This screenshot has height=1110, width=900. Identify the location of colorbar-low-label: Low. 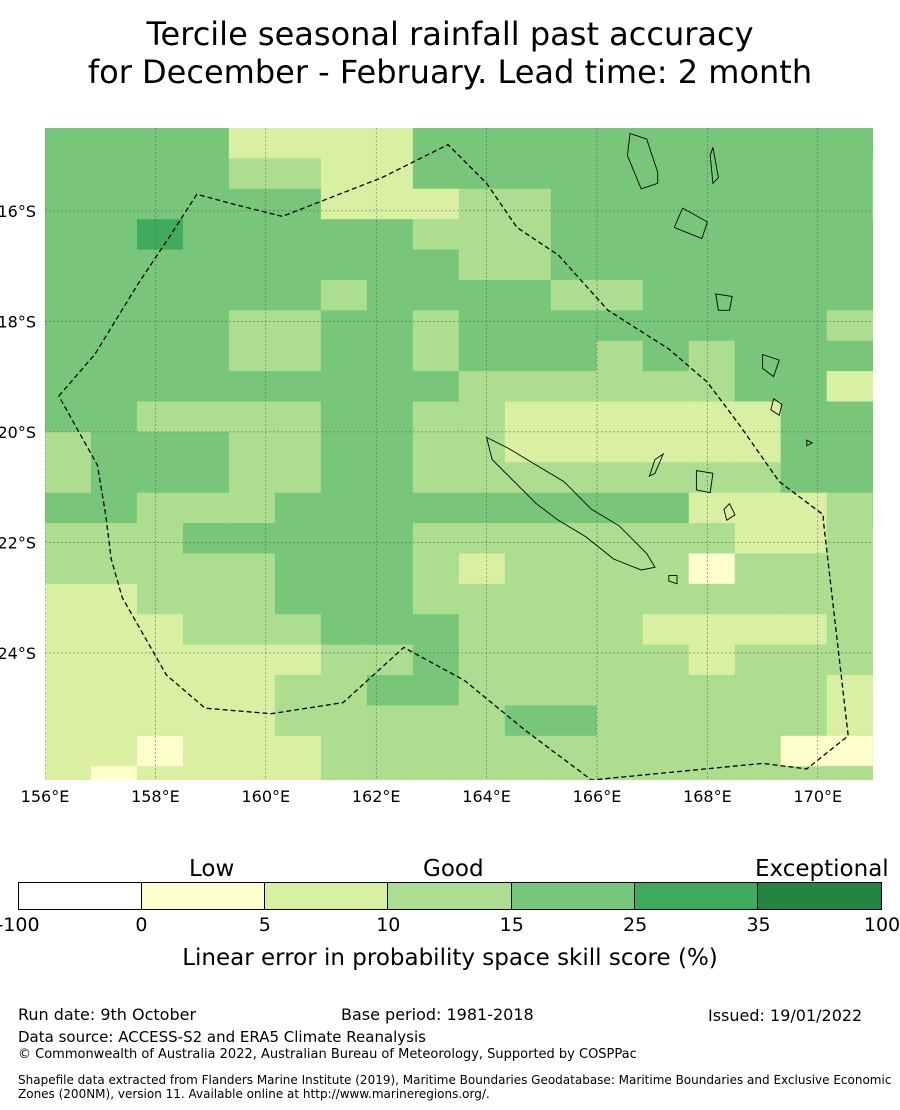
(212, 869).